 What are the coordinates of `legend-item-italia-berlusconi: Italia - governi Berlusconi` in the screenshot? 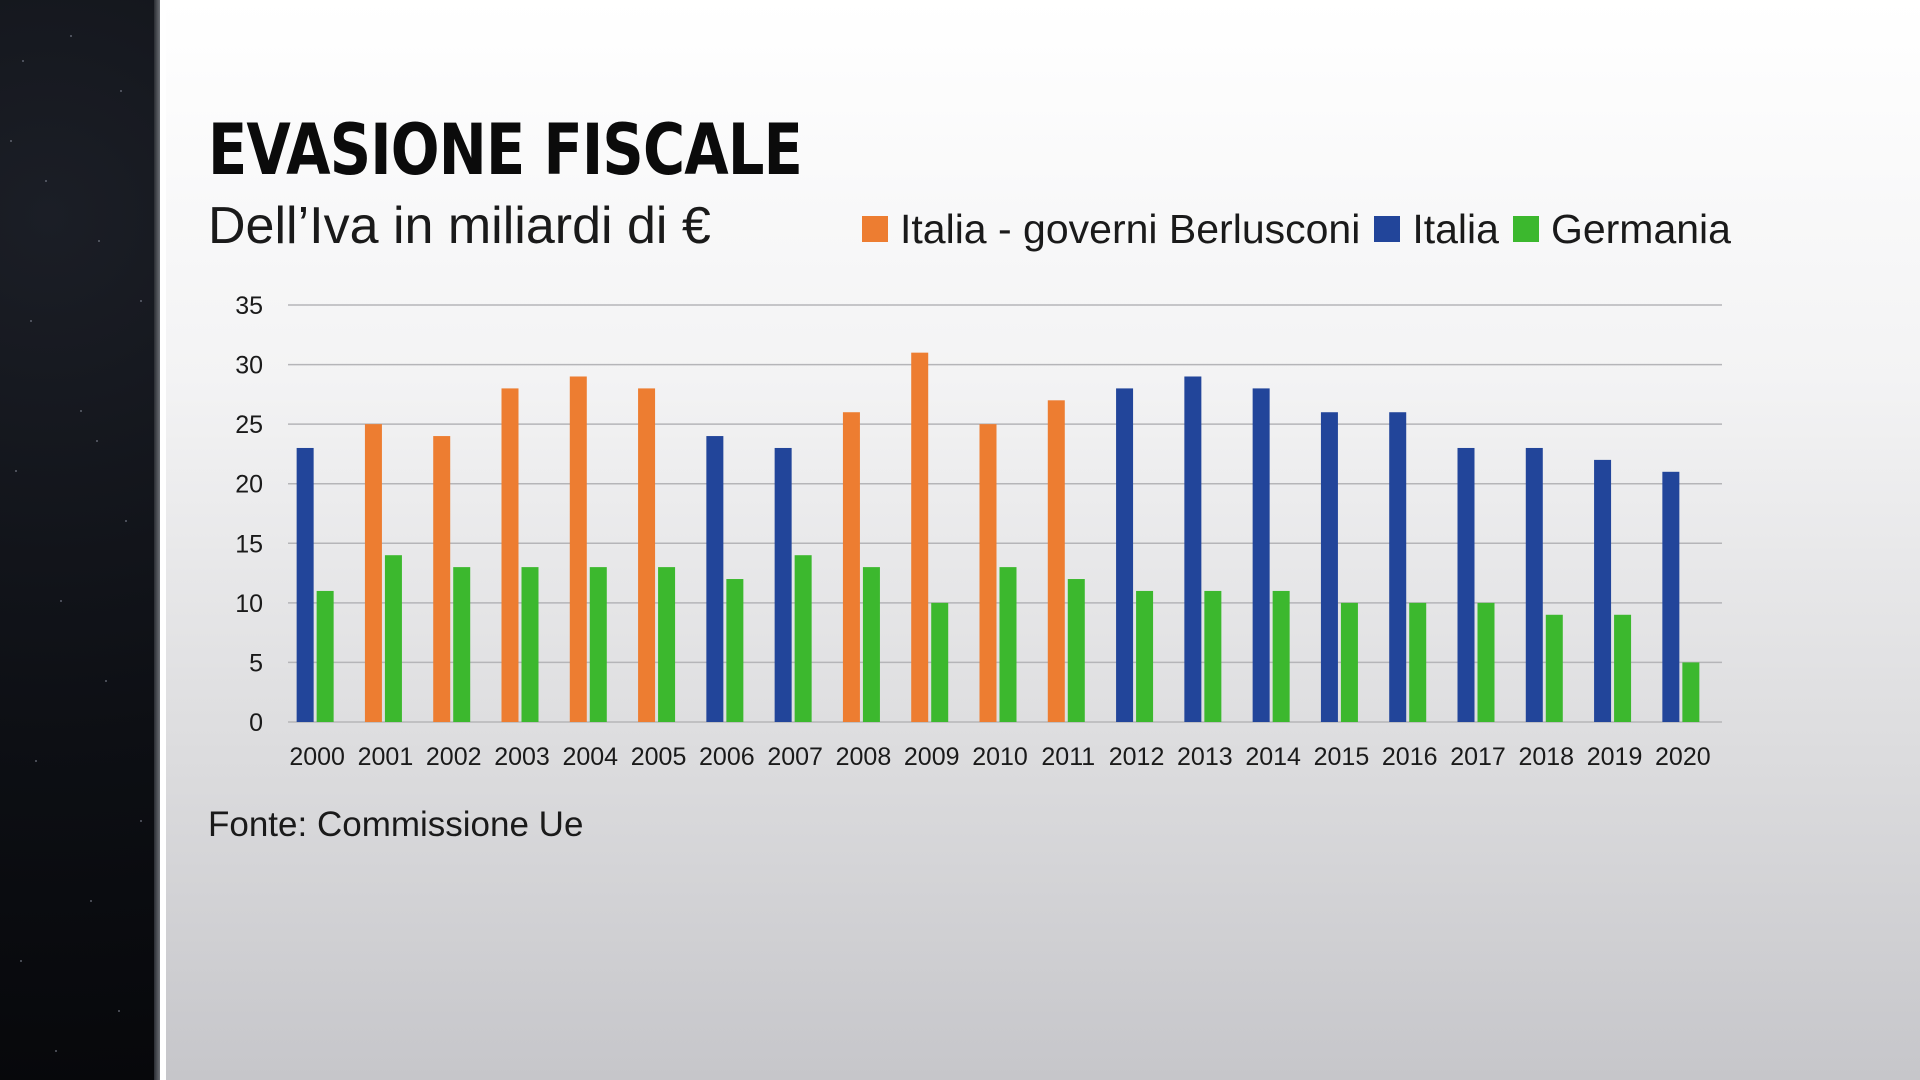 It's located at (1111, 229).